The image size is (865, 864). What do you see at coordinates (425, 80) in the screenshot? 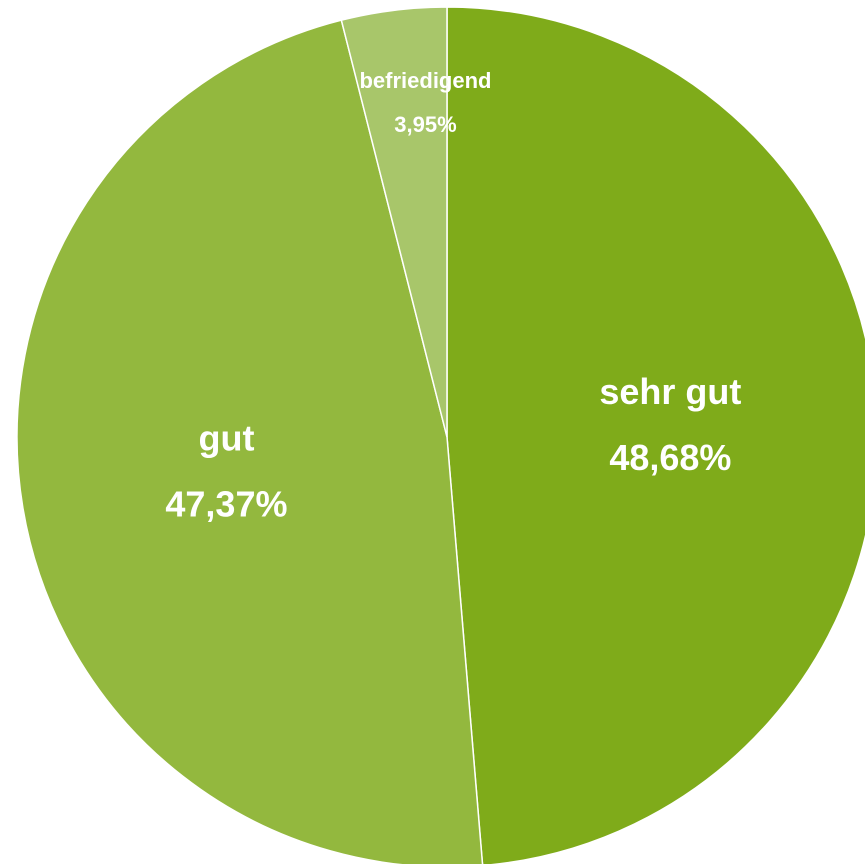
I see `slice-category: befriedigend` at bounding box center [425, 80].